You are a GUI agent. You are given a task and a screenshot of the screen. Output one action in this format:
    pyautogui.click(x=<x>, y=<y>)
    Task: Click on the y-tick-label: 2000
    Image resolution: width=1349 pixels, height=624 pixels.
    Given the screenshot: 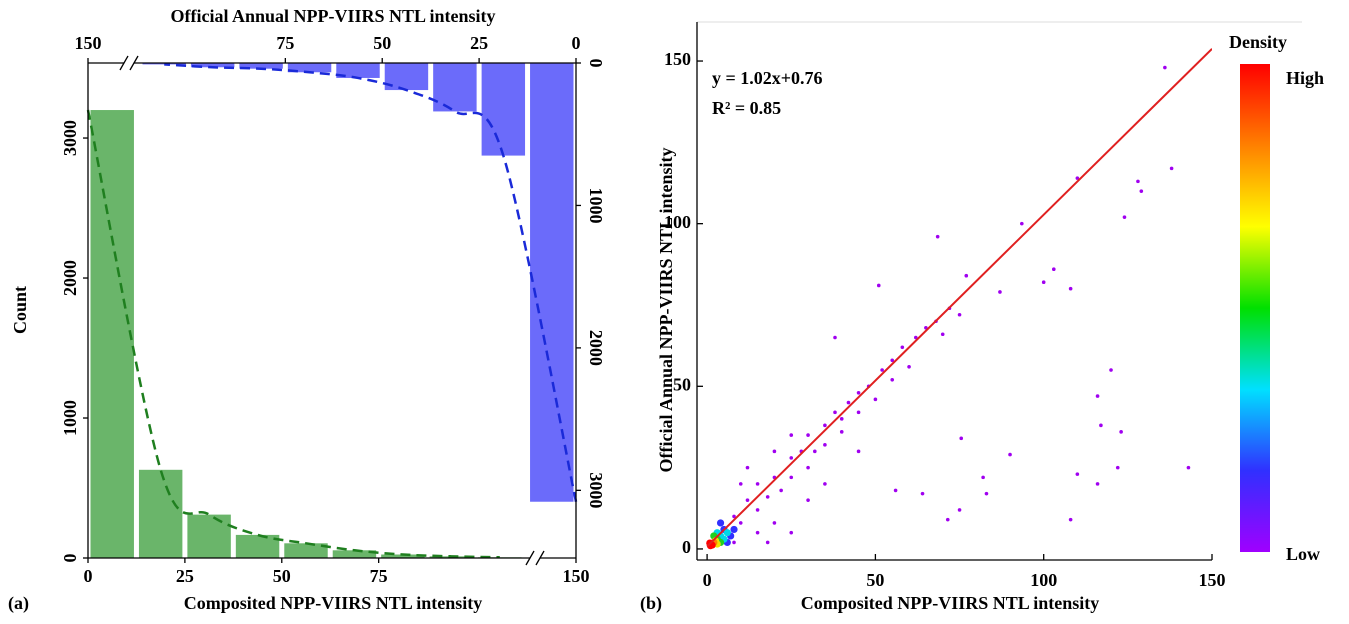 What is the action you would take?
    pyautogui.click(x=70, y=278)
    